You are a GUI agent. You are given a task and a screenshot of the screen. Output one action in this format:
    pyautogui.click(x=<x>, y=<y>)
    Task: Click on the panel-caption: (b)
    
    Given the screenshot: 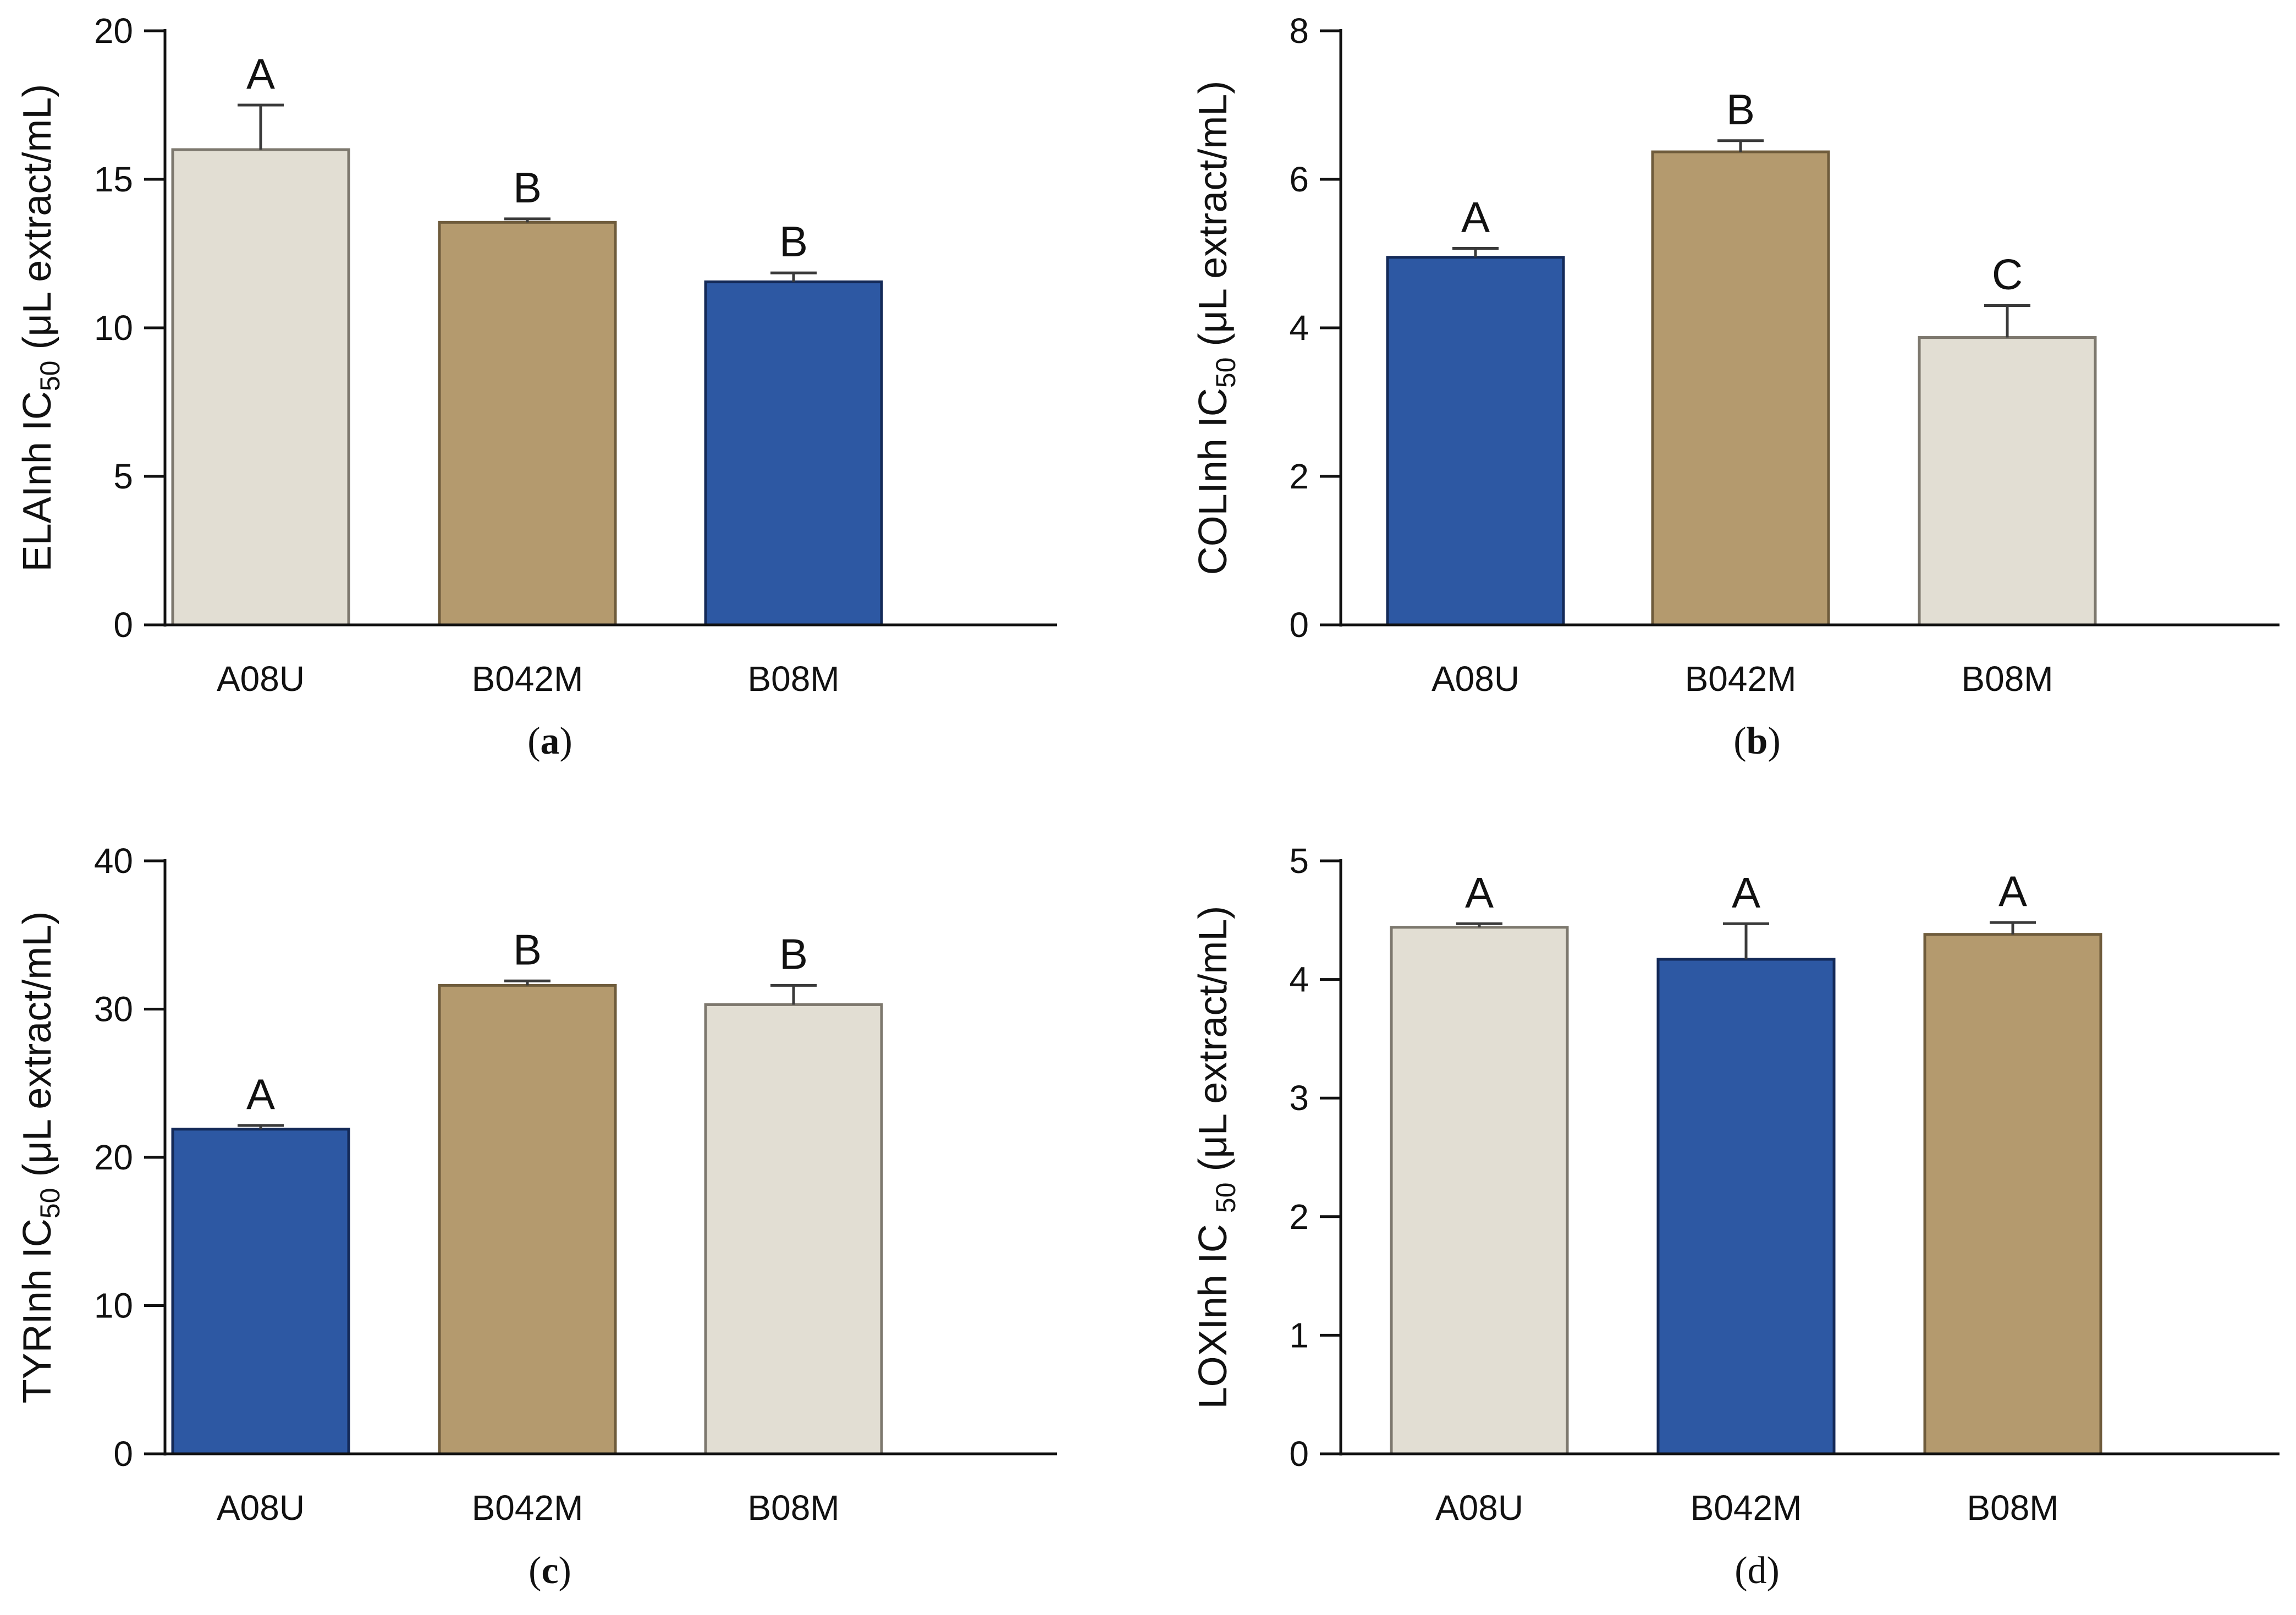 What is the action you would take?
    pyautogui.click(x=1757, y=741)
    